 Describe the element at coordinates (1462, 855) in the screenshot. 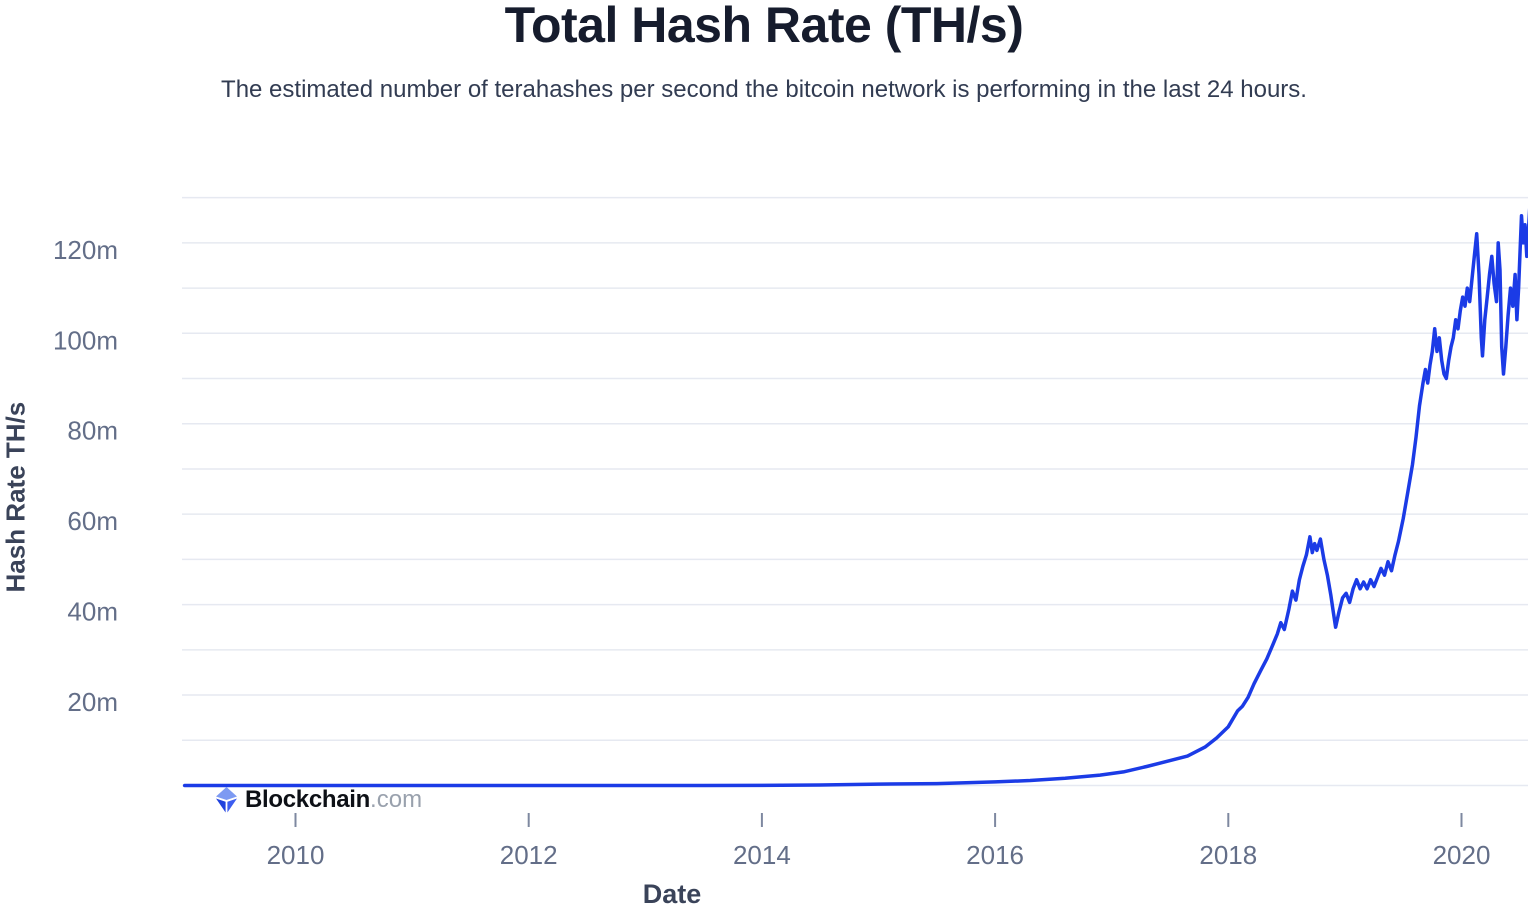

I see `svg-text: 2020` at that location.